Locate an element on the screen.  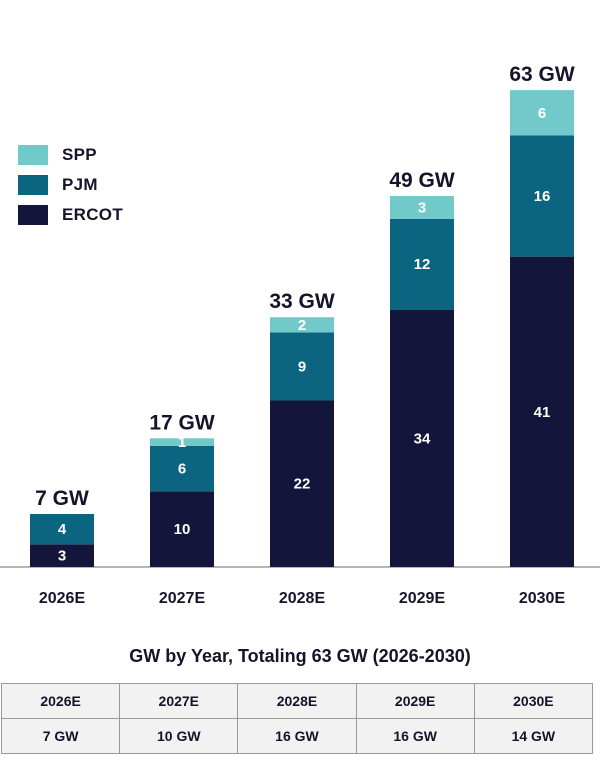
x-tick-label: 2030E is located at coordinates (542, 598).